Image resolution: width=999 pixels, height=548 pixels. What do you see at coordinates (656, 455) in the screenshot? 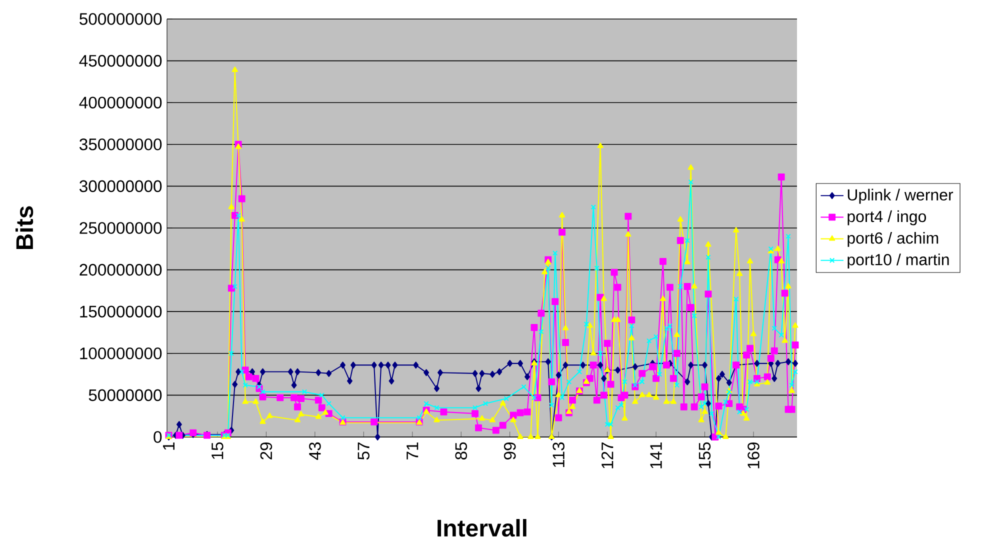
I see `x-tick-label: 141` at bounding box center [656, 455].